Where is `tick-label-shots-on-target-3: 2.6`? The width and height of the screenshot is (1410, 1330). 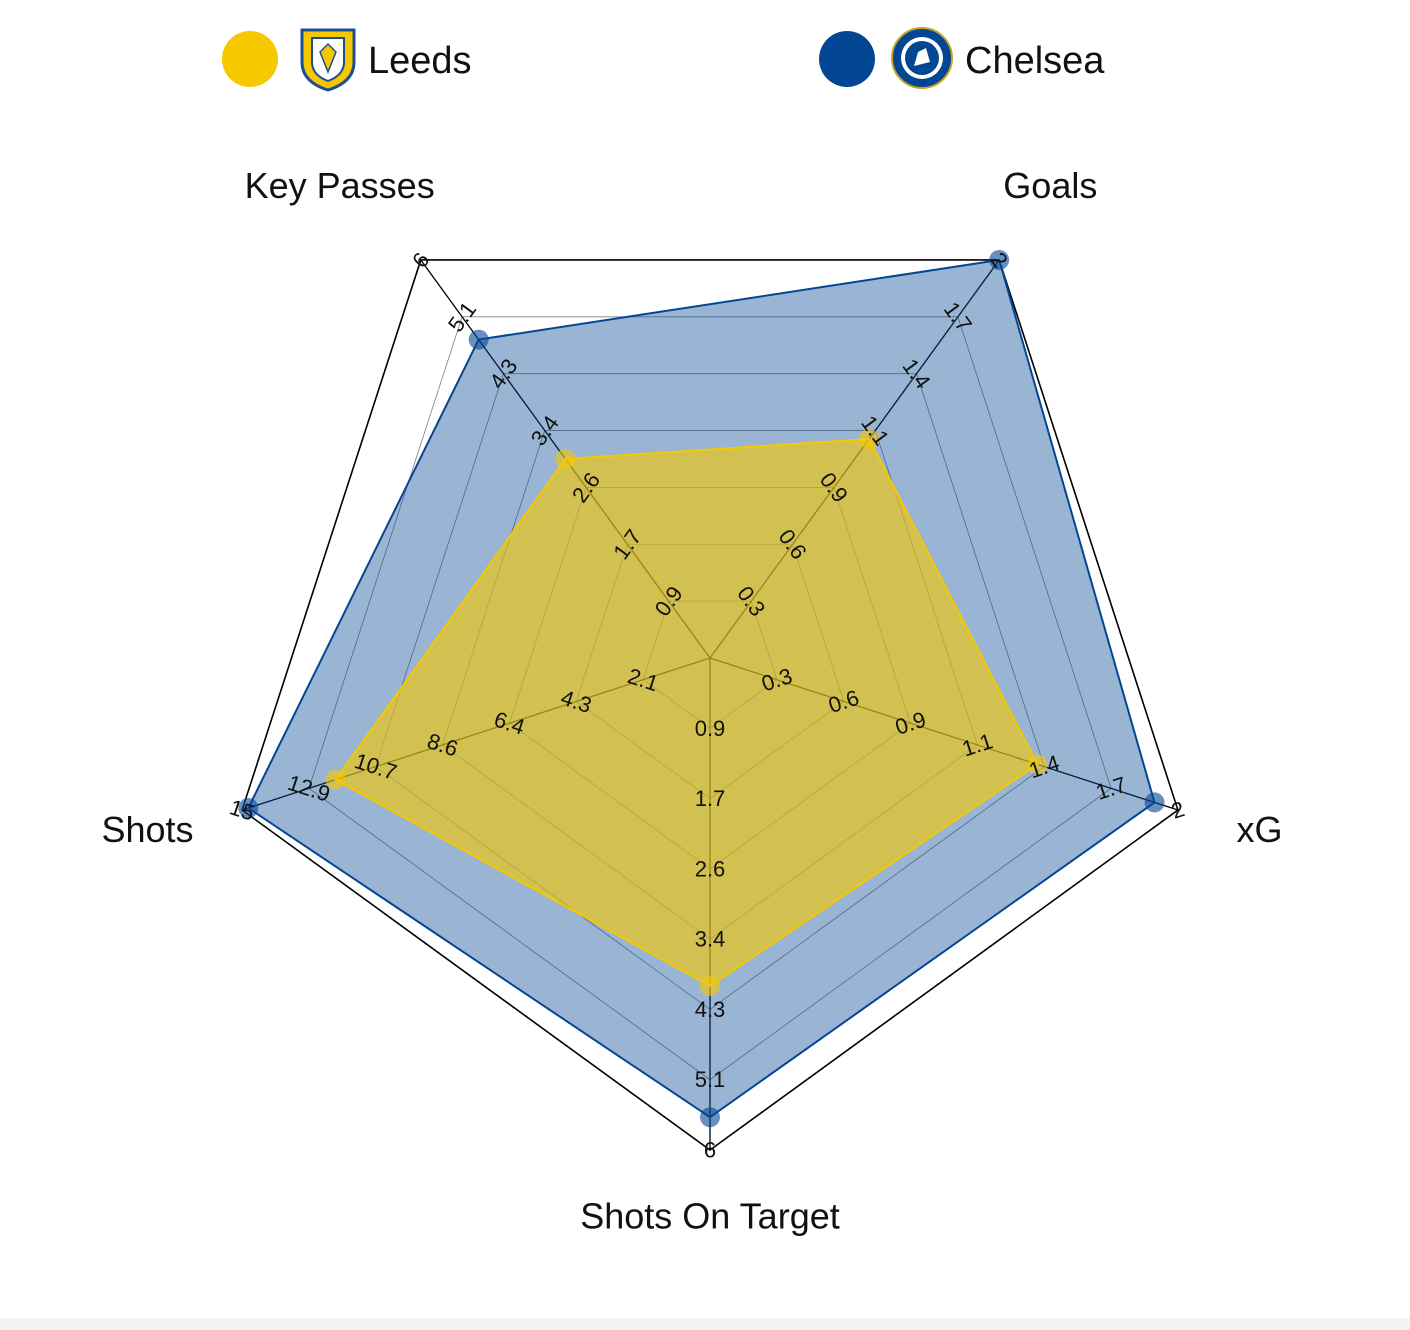 tick-label-shots-on-target-3: 2.6 is located at coordinates (710, 868).